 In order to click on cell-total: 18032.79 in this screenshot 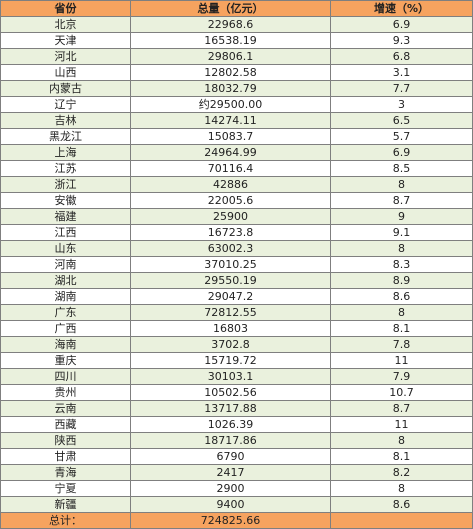, I will do `click(230, 88)`.